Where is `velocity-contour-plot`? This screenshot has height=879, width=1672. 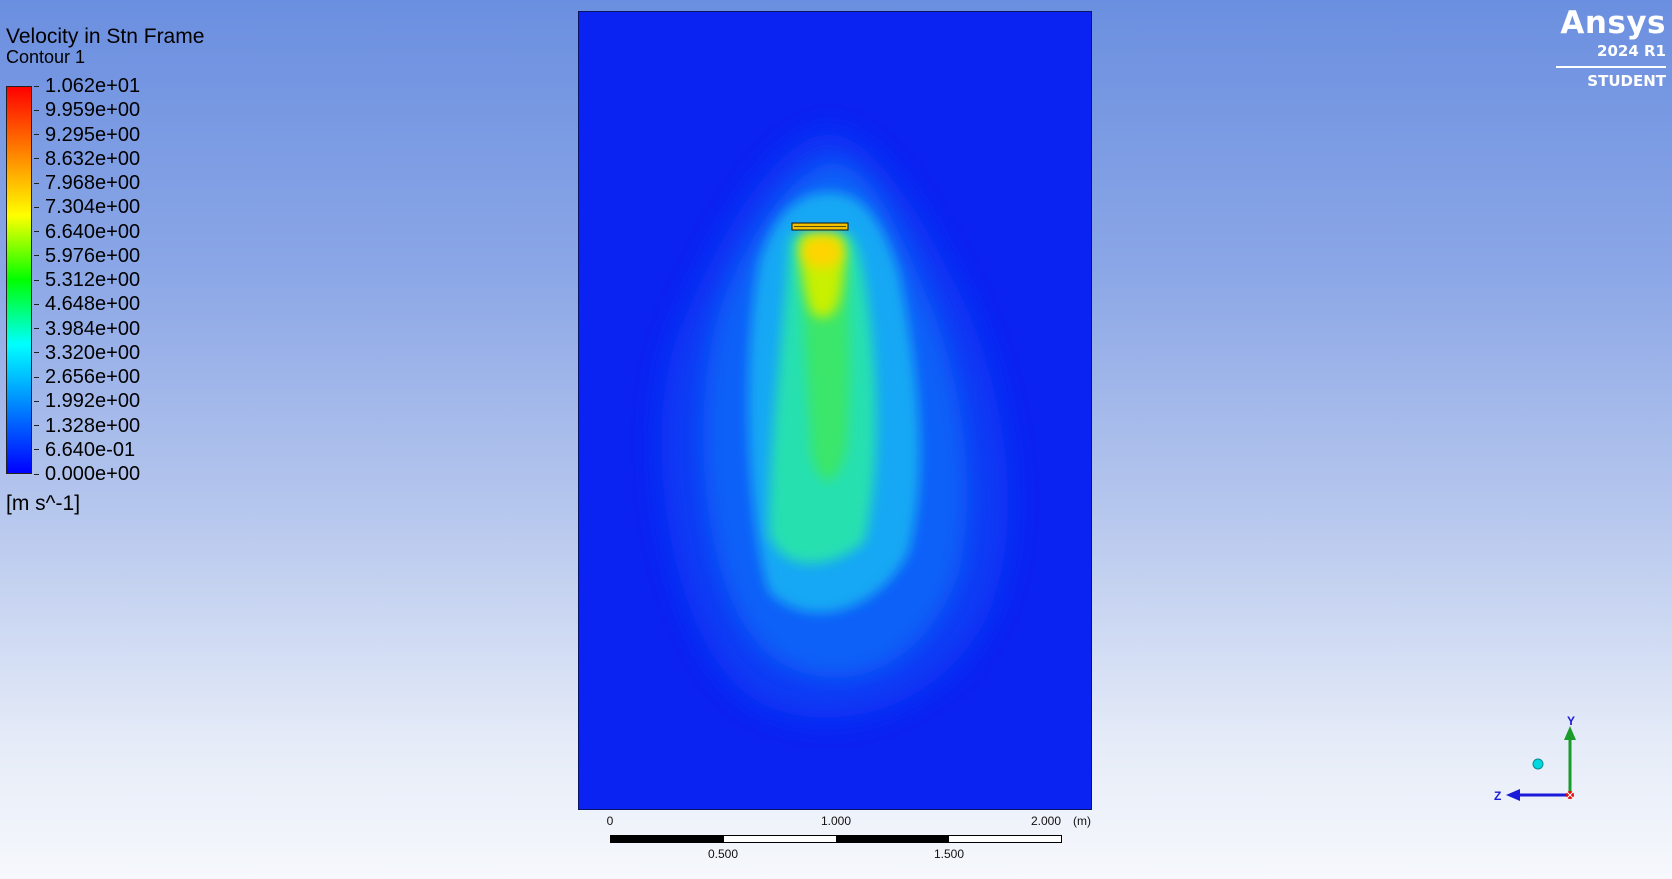 velocity-contour-plot is located at coordinates (834, 425).